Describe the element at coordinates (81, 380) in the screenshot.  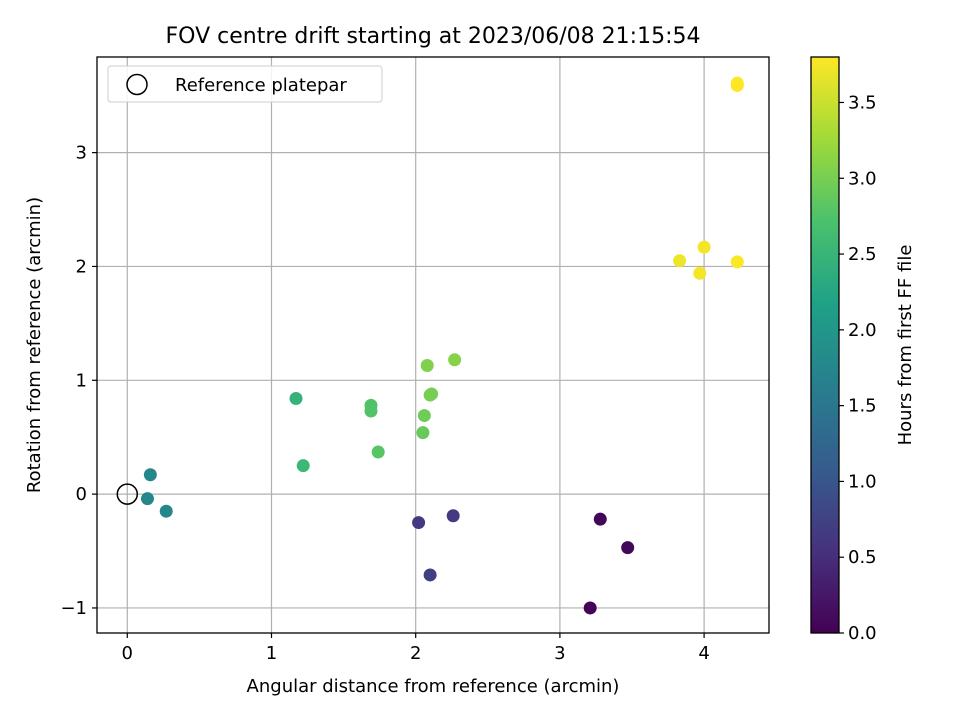
I see `y-tick-label: 1` at that location.